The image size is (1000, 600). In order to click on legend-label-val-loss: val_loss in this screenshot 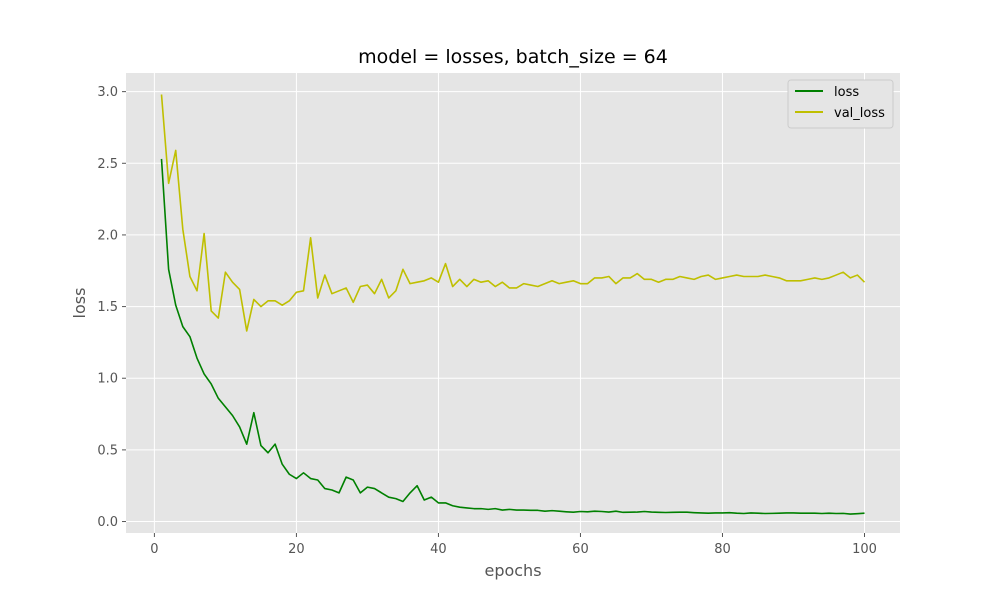, I will do `click(859, 113)`.